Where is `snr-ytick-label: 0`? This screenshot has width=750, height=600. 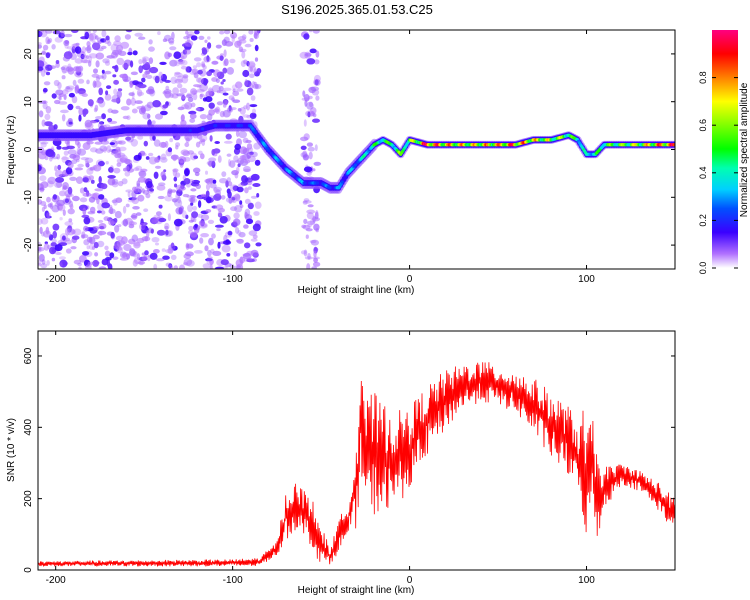
snr-ytick-label: 0 is located at coordinates (28, 570).